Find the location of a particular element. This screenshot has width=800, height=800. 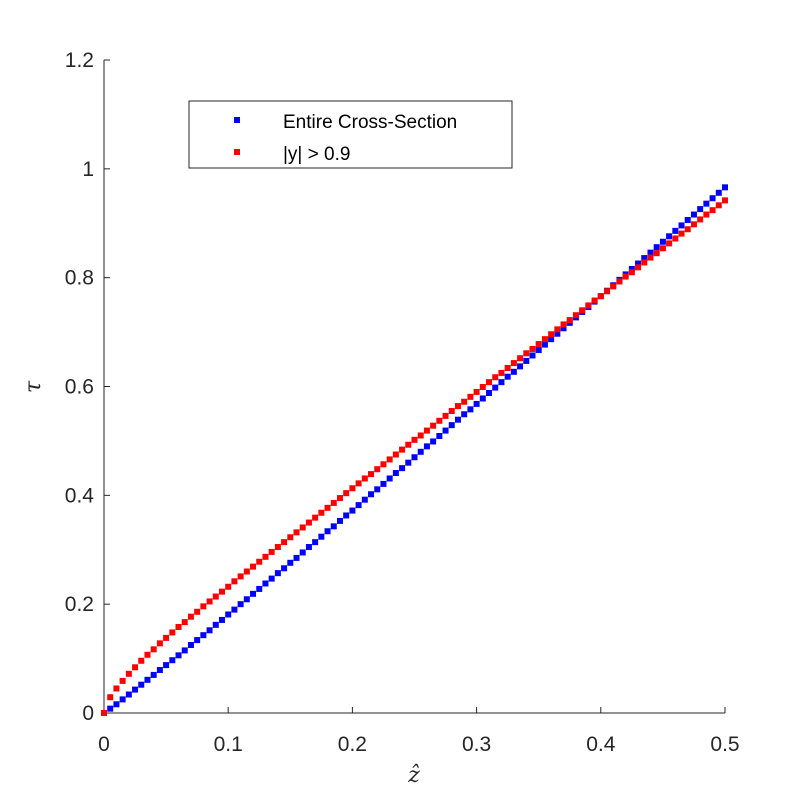

legend-box is located at coordinates (350, 134).